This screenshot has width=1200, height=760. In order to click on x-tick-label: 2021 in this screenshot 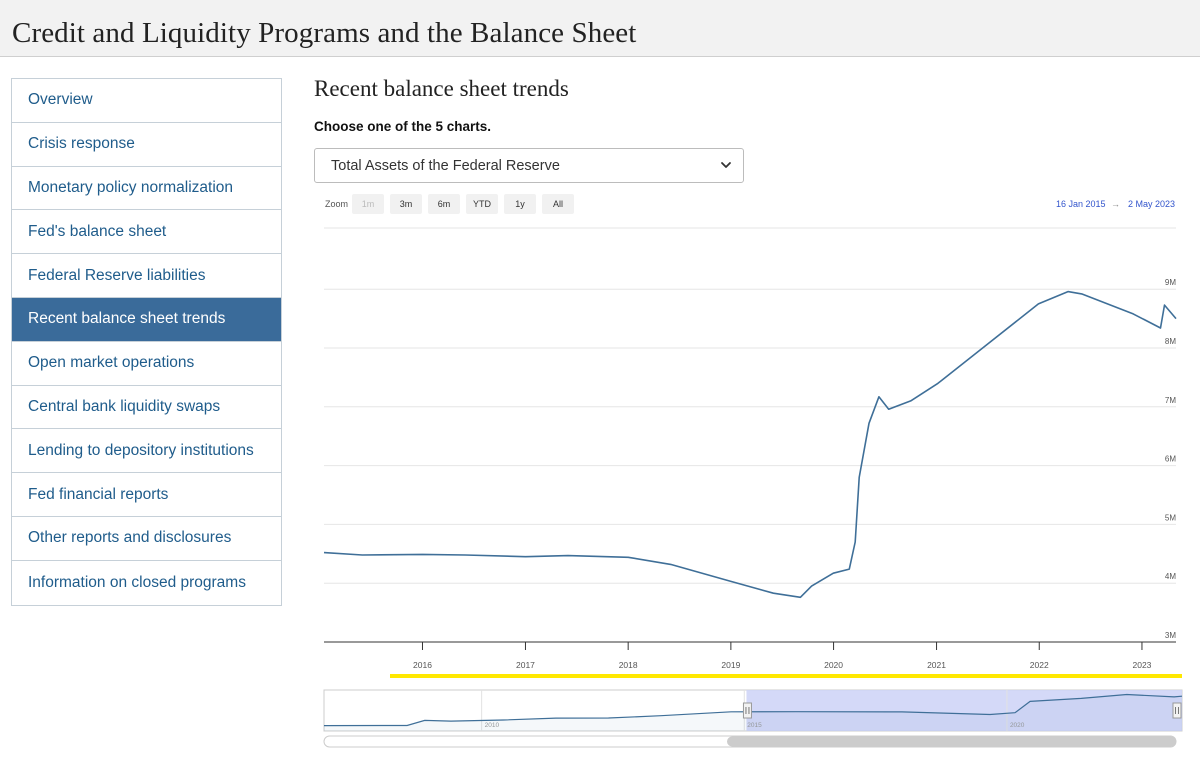, I will do `click(936, 665)`.